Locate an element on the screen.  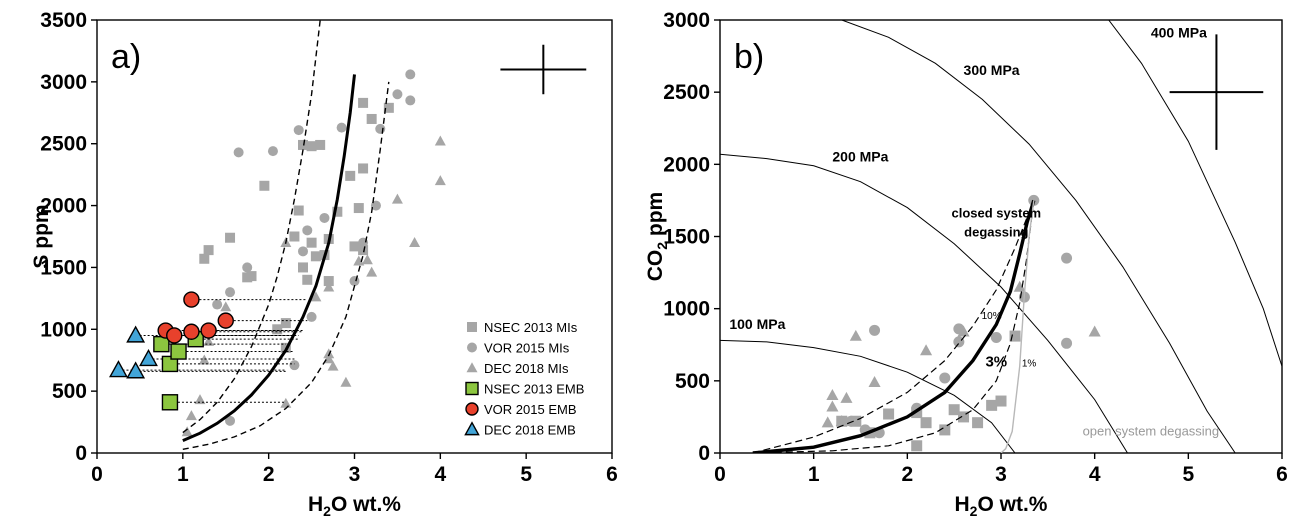
y-tick-label: 3000 is located at coordinates (63, 82).